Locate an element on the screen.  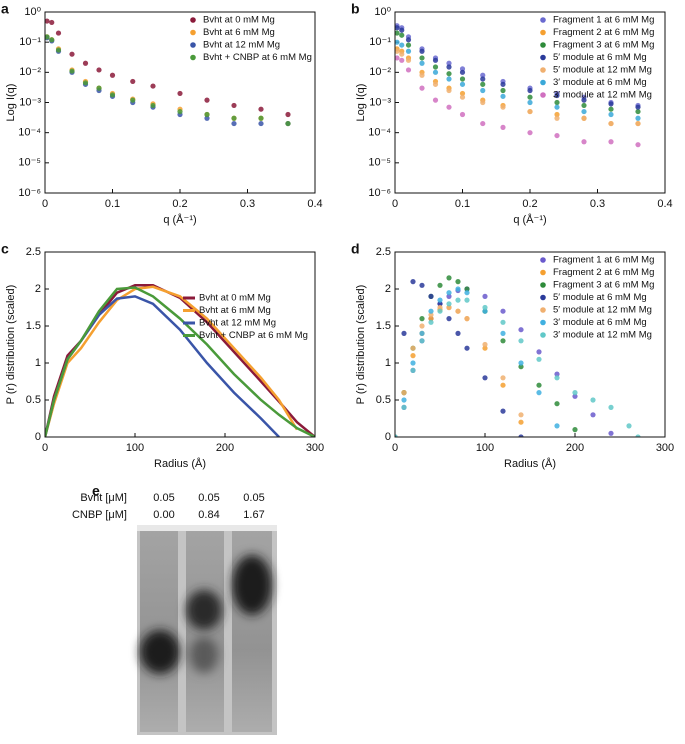
legend-label: 5′ module at 6 mM Mg is located at coordinates (600, 57).